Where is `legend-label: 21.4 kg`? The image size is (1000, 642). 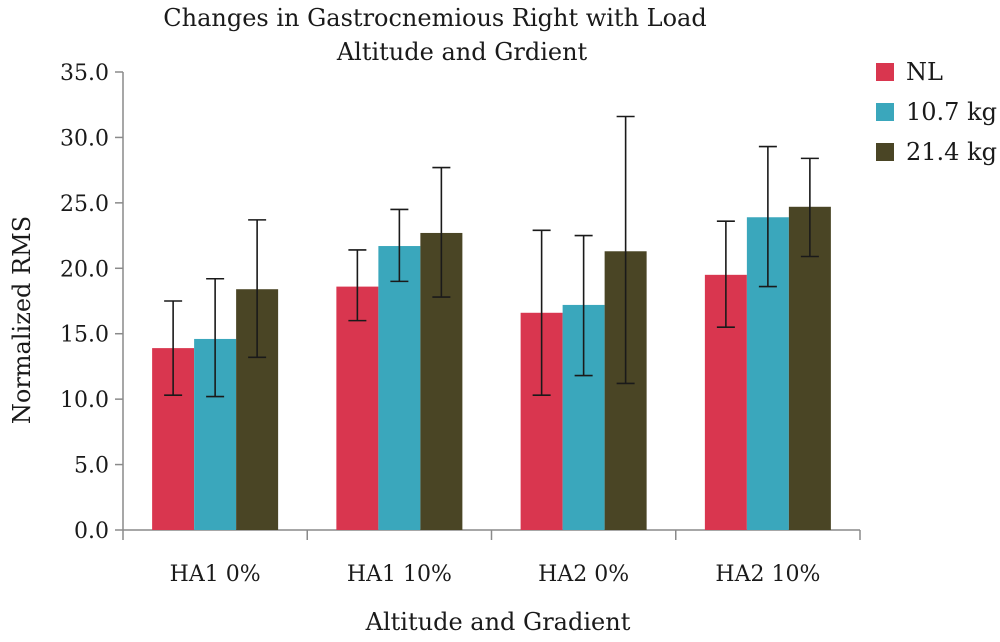 legend-label: 21.4 kg is located at coordinates (951, 152).